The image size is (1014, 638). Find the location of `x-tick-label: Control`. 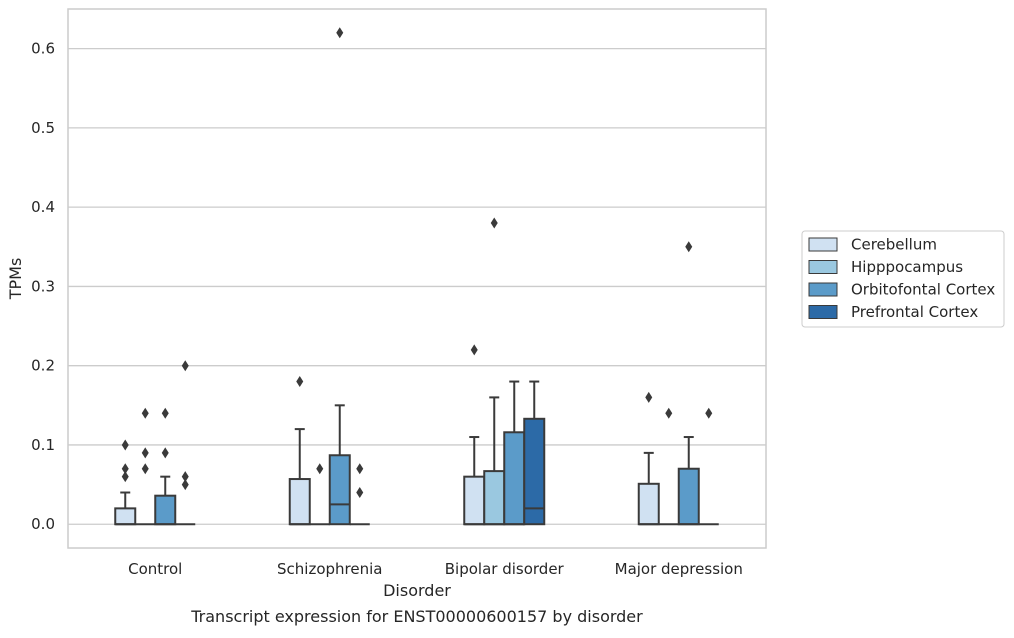

x-tick-label: Control is located at coordinates (155, 569).